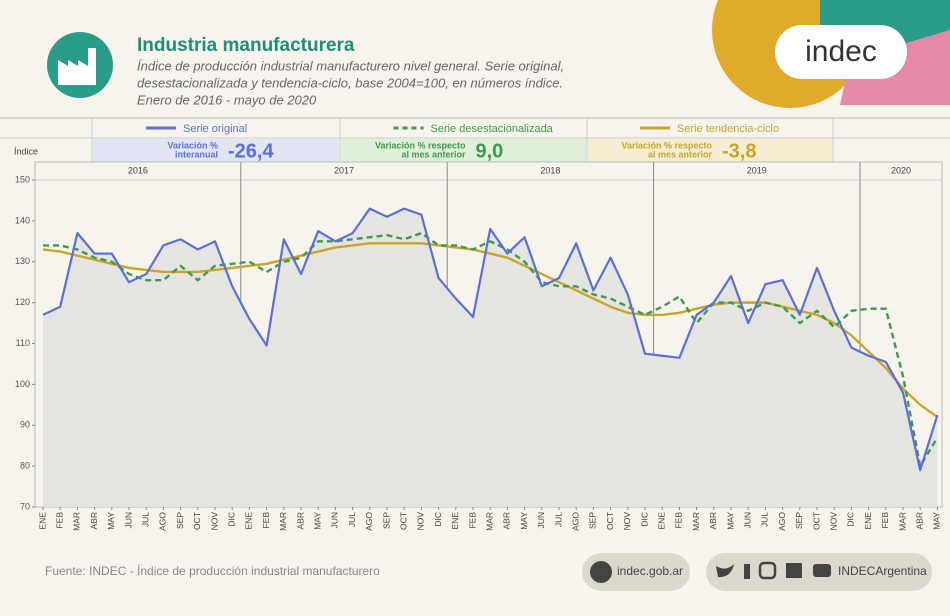 This screenshot has width=950, height=616. What do you see at coordinates (22, 302) in the screenshot?
I see `y-tick-label: 120` at bounding box center [22, 302].